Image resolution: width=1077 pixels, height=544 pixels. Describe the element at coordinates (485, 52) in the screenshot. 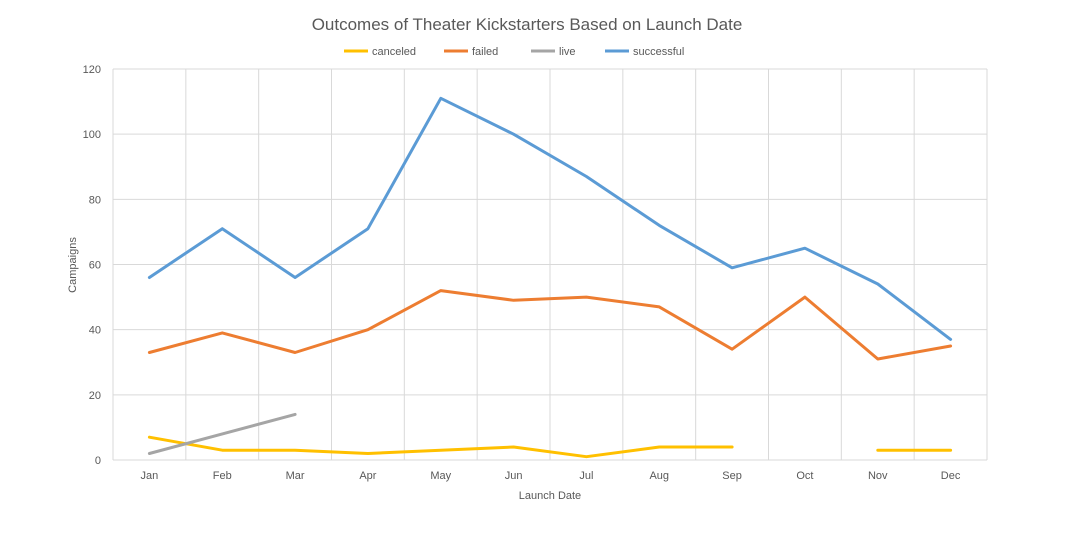

I see `legend-label: failed` at that location.